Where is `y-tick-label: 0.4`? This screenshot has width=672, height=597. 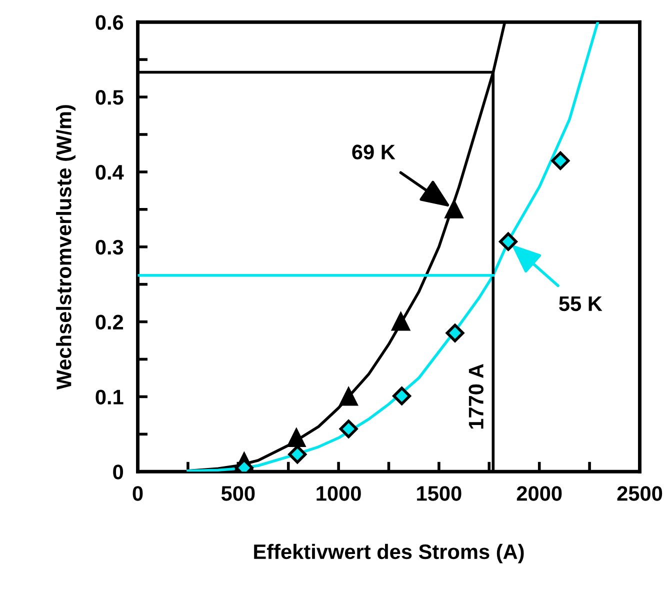 y-tick-label: 0.4 is located at coordinates (110, 172).